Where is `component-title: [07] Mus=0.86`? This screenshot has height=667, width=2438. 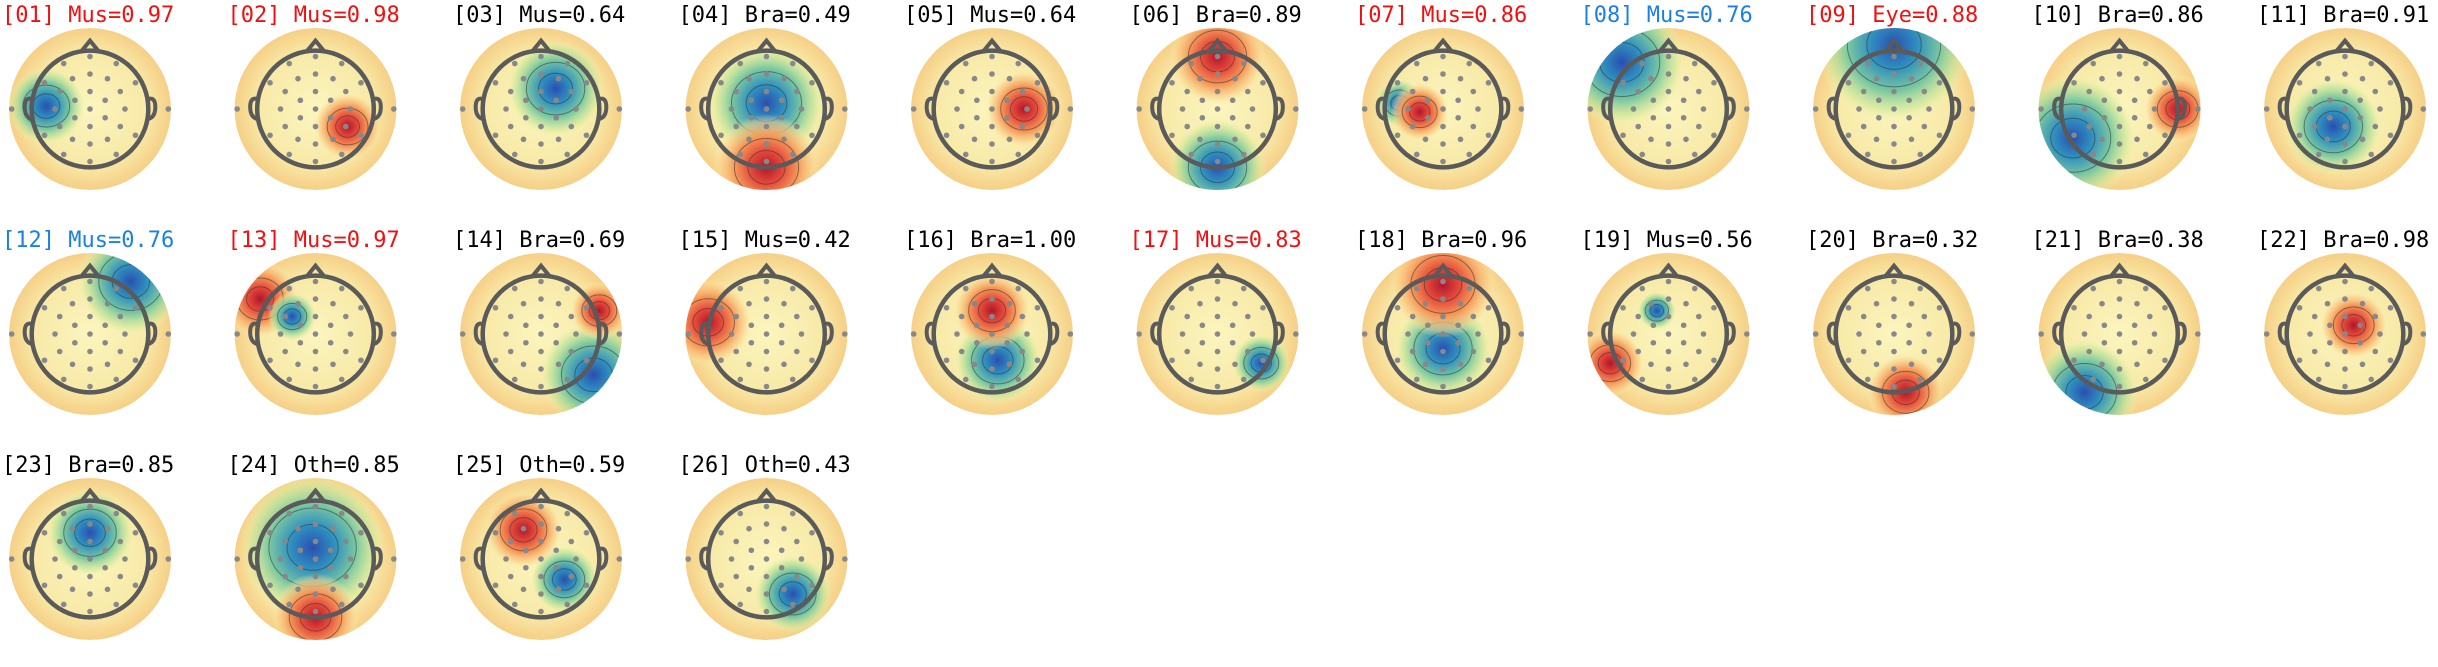
component-title: [07] Mus=0.86 is located at coordinates (1441, 15).